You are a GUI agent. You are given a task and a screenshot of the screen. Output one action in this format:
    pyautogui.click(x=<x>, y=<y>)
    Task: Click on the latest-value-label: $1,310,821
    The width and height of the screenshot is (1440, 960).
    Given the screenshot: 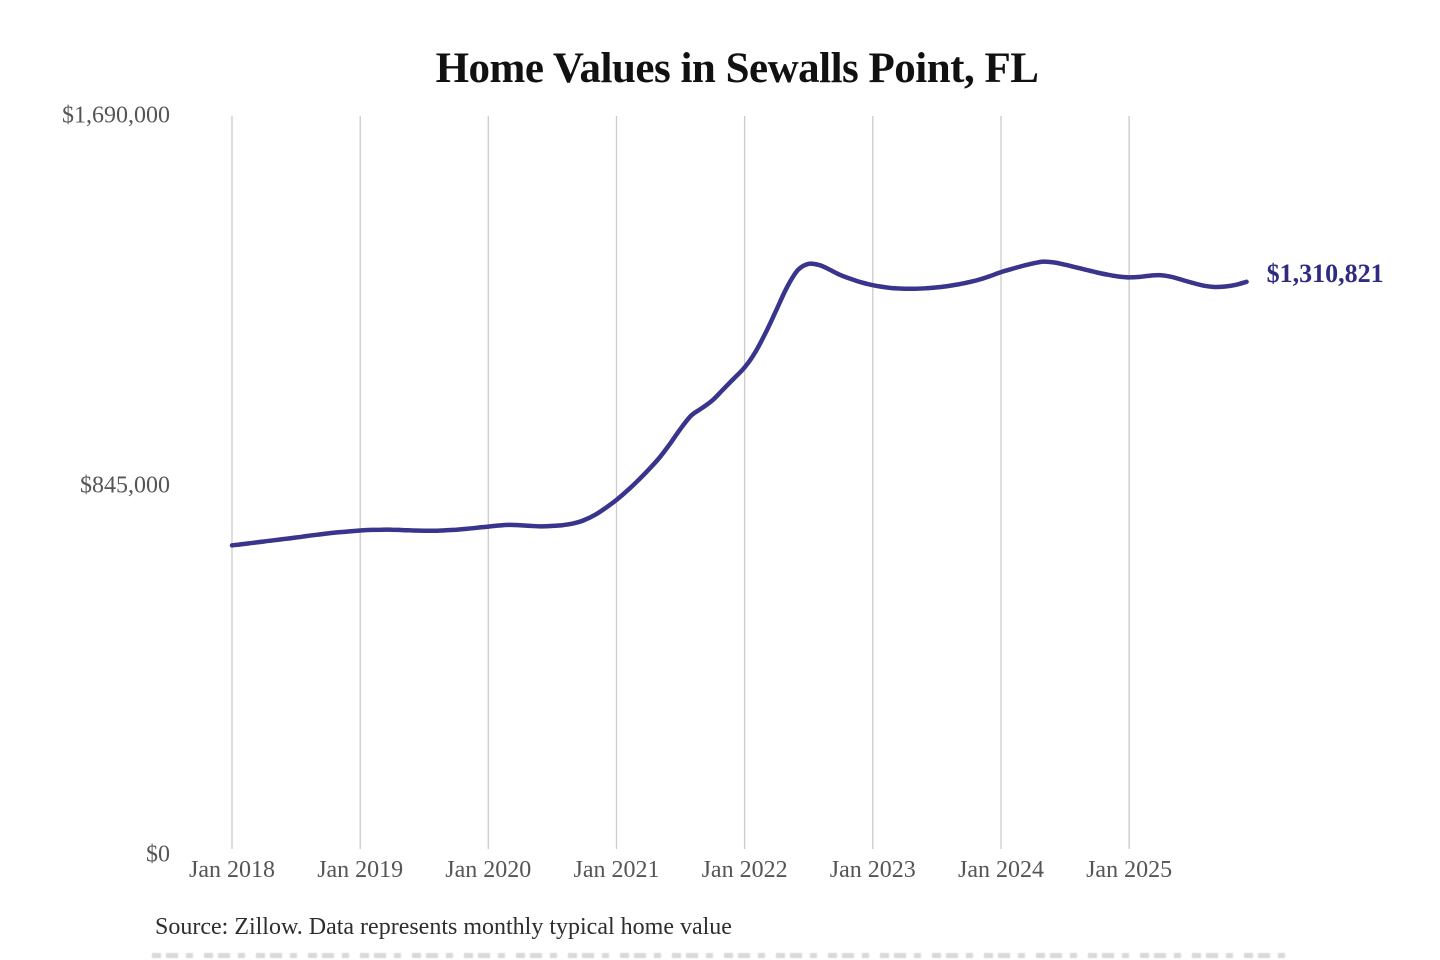 What is the action you would take?
    pyautogui.click(x=1325, y=273)
    